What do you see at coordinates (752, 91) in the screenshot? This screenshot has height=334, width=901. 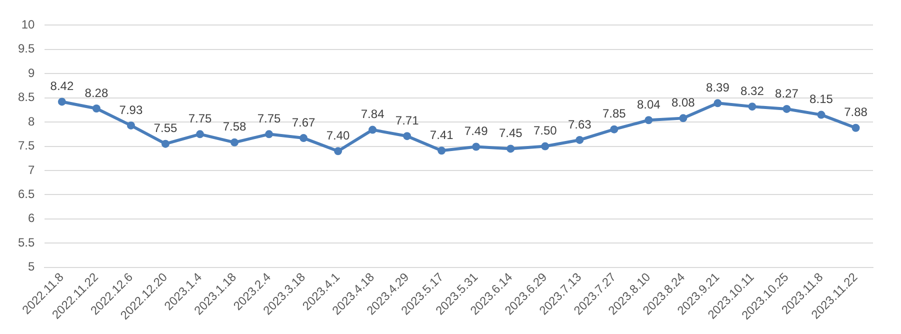 I see `data-label: 8.32` at bounding box center [752, 91].